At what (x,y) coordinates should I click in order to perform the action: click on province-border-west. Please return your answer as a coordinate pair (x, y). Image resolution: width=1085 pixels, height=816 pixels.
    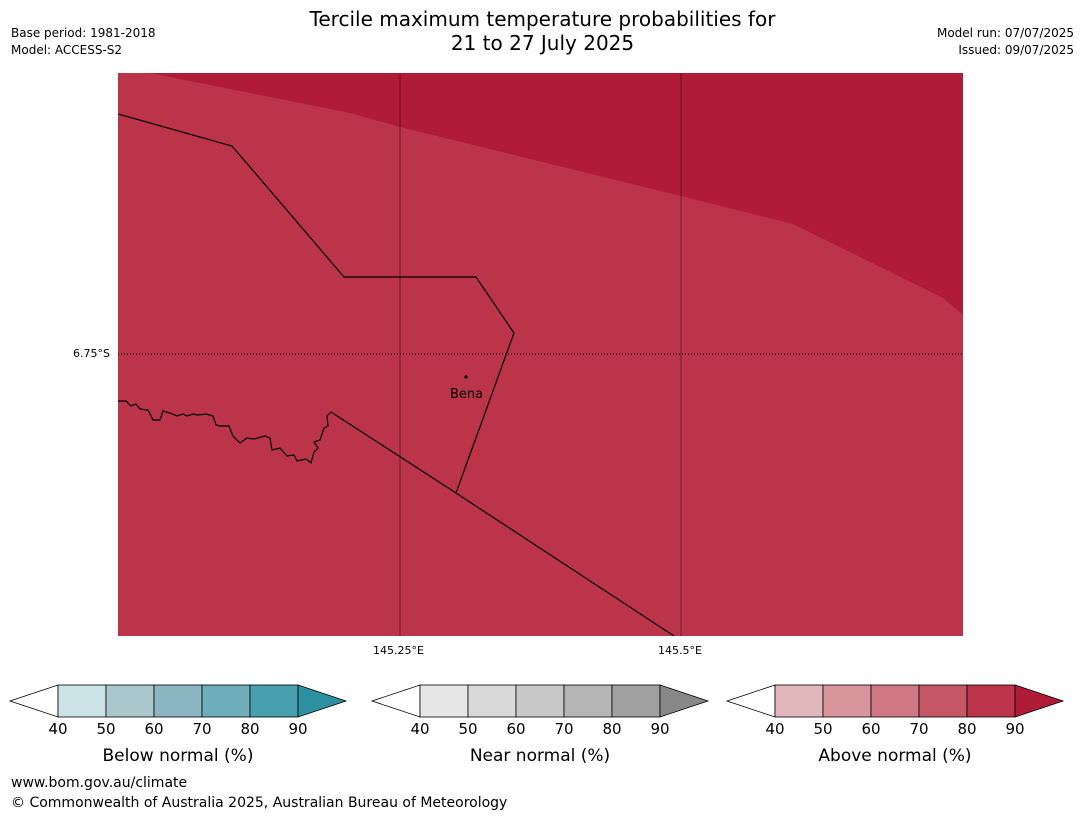
    Looking at the image, I should click on (225, 432).